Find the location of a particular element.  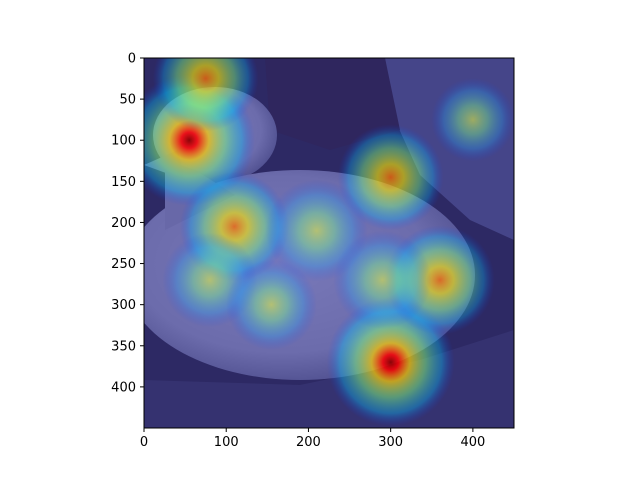

y-tick-label: 0 is located at coordinates (132, 59).